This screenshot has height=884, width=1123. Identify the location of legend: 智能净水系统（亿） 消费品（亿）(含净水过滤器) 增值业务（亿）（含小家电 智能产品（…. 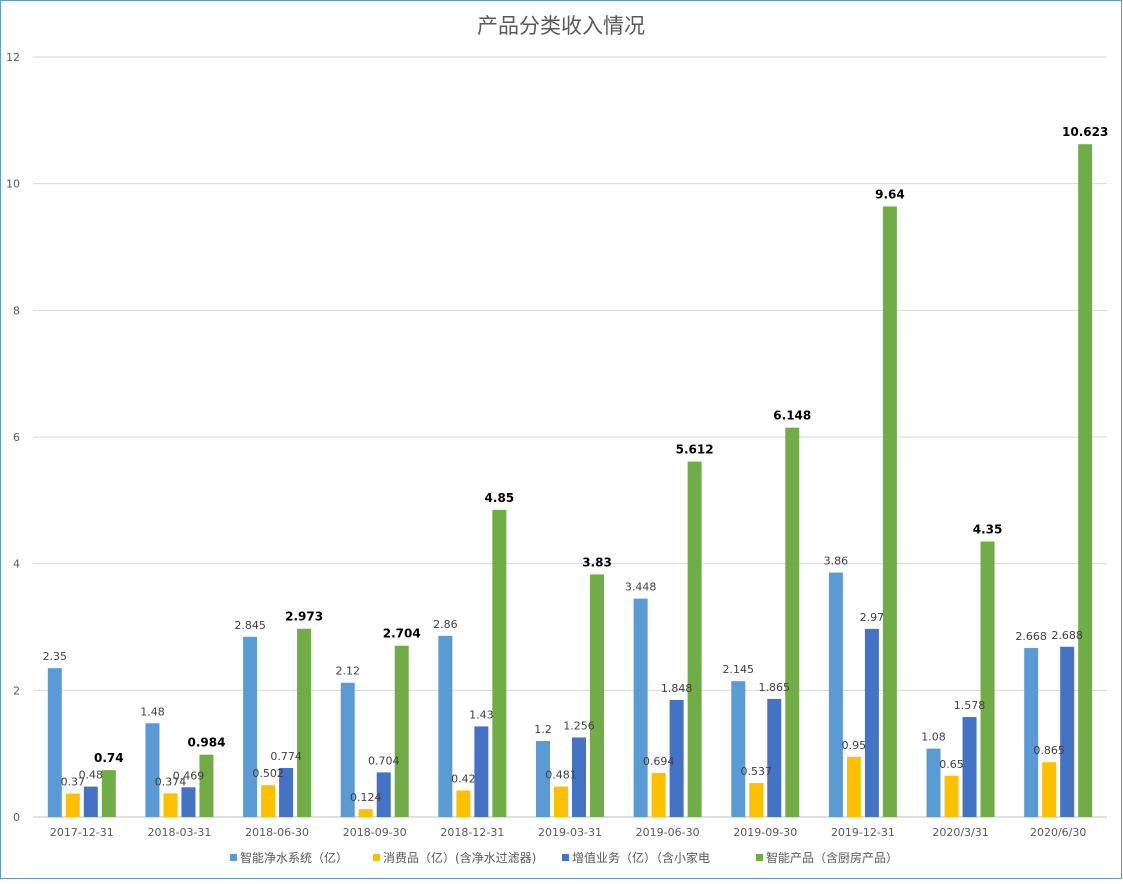
(564, 857).